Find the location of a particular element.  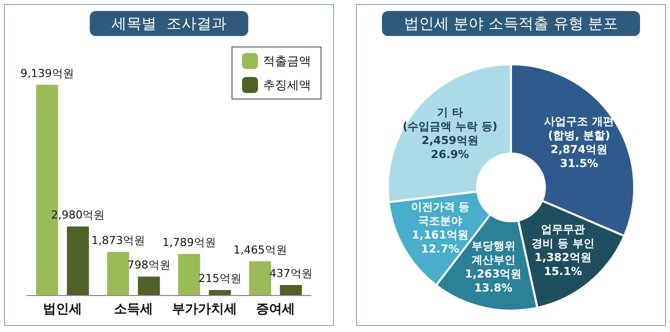

slice-label: 기 타 (수입금액 누락 등) is located at coordinates (450, 119).